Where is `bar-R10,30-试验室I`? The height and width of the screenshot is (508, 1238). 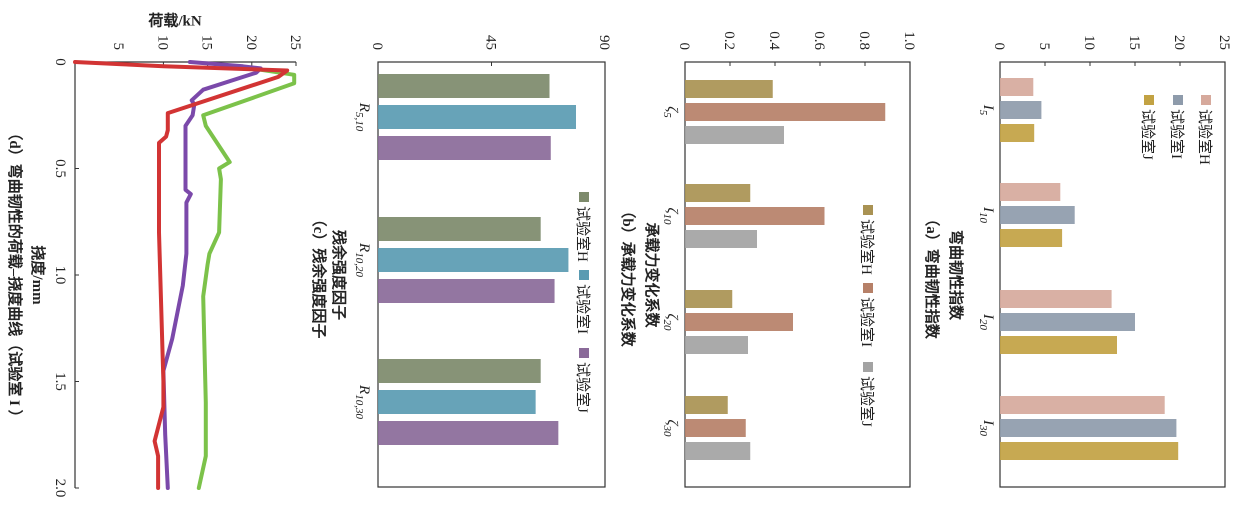 bar-R10,30-试验室I is located at coordinates (457, 402).